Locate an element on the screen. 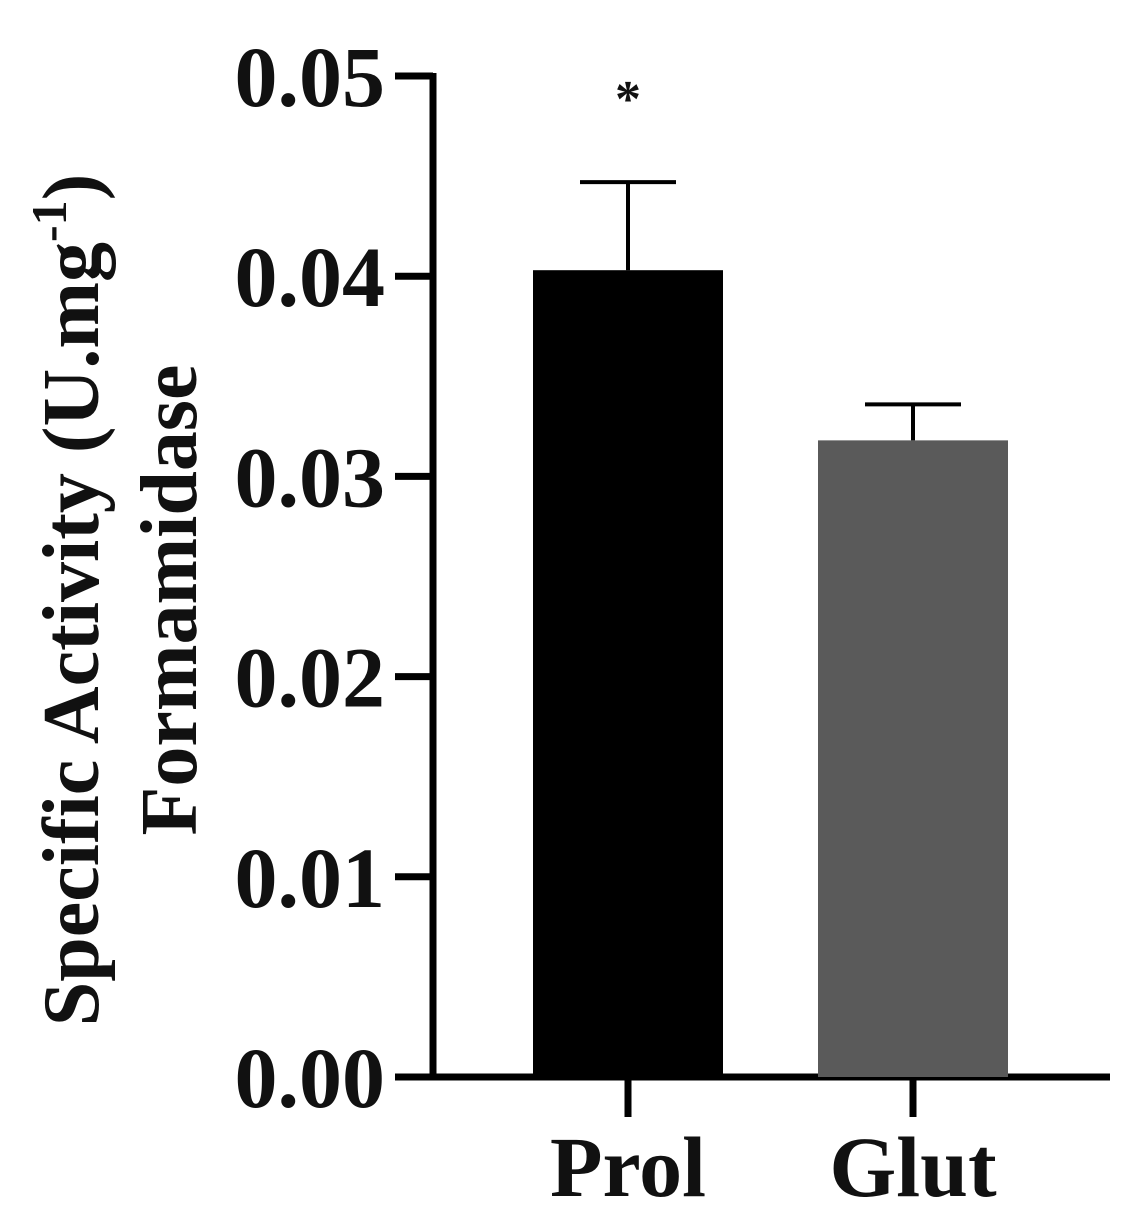 The image size is (1122, 1229). y-tick-label: 0.03 is located at coordinates (310, 477).